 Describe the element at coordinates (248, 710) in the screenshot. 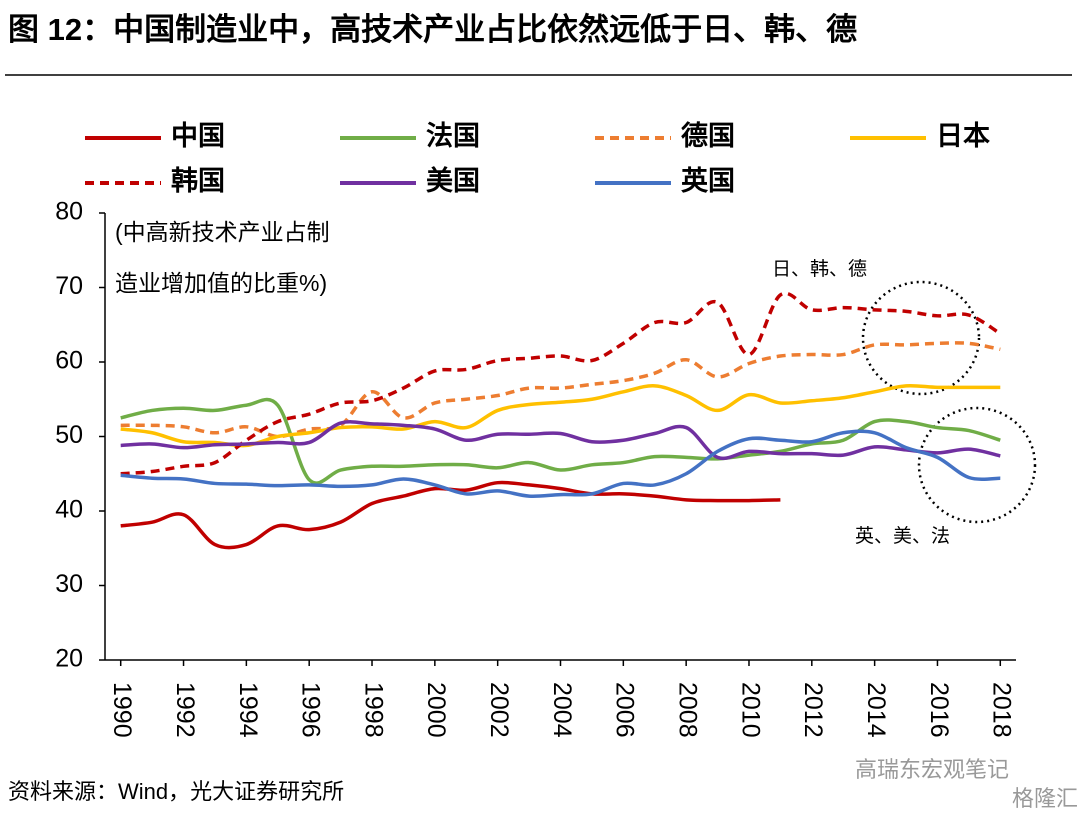

I see `x-tick-label: 1994` at that location.